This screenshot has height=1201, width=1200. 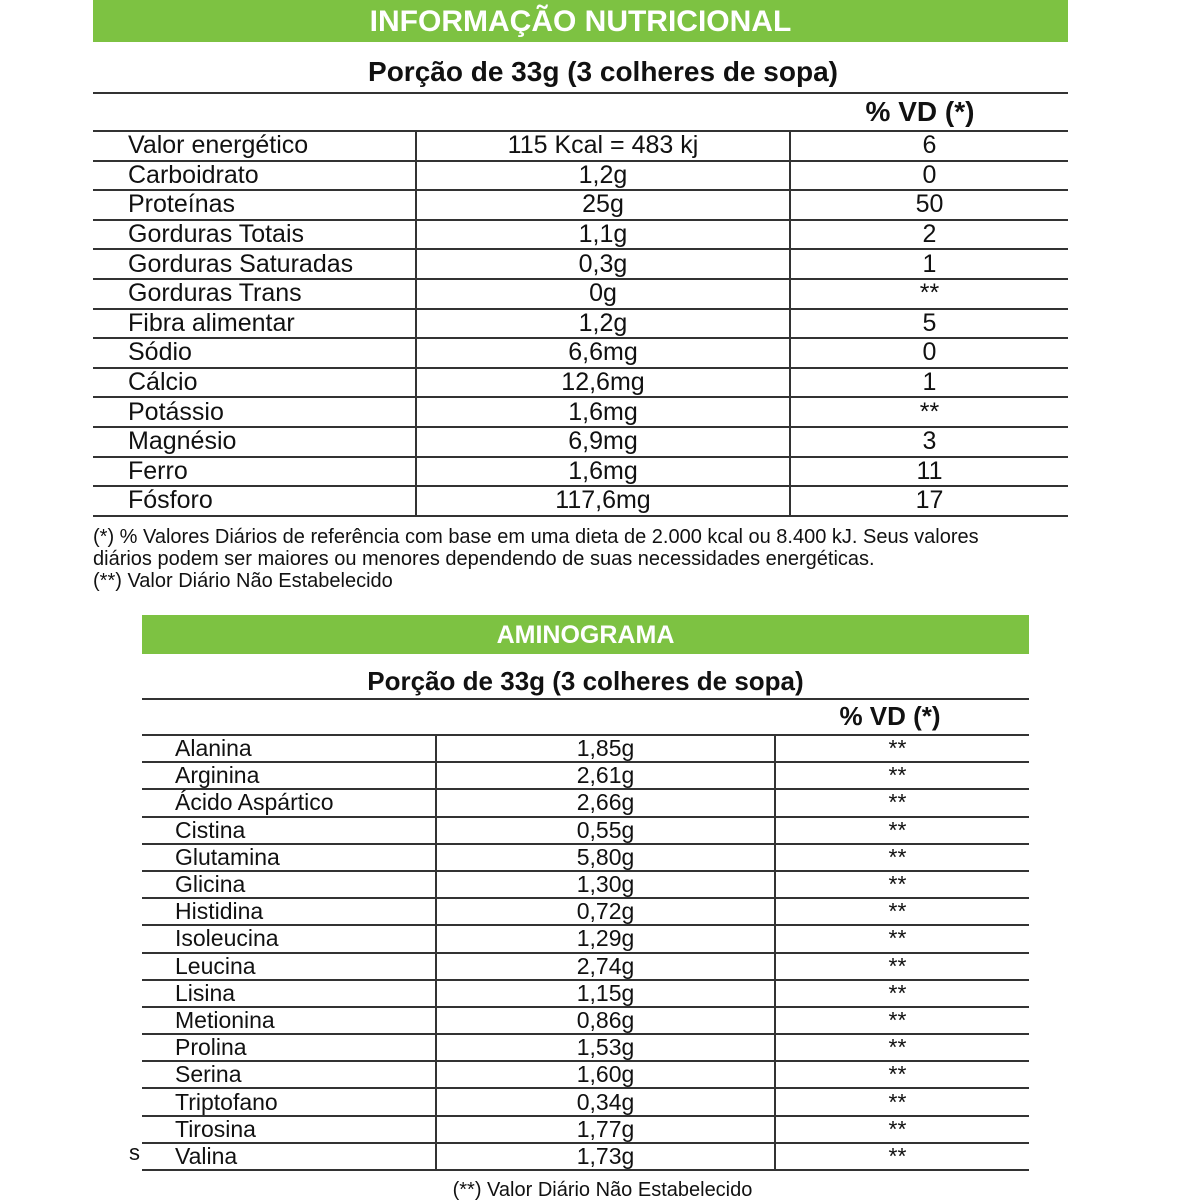 I want to click on table-row: Arginina 2,61g **, so click(x=585, y=776).